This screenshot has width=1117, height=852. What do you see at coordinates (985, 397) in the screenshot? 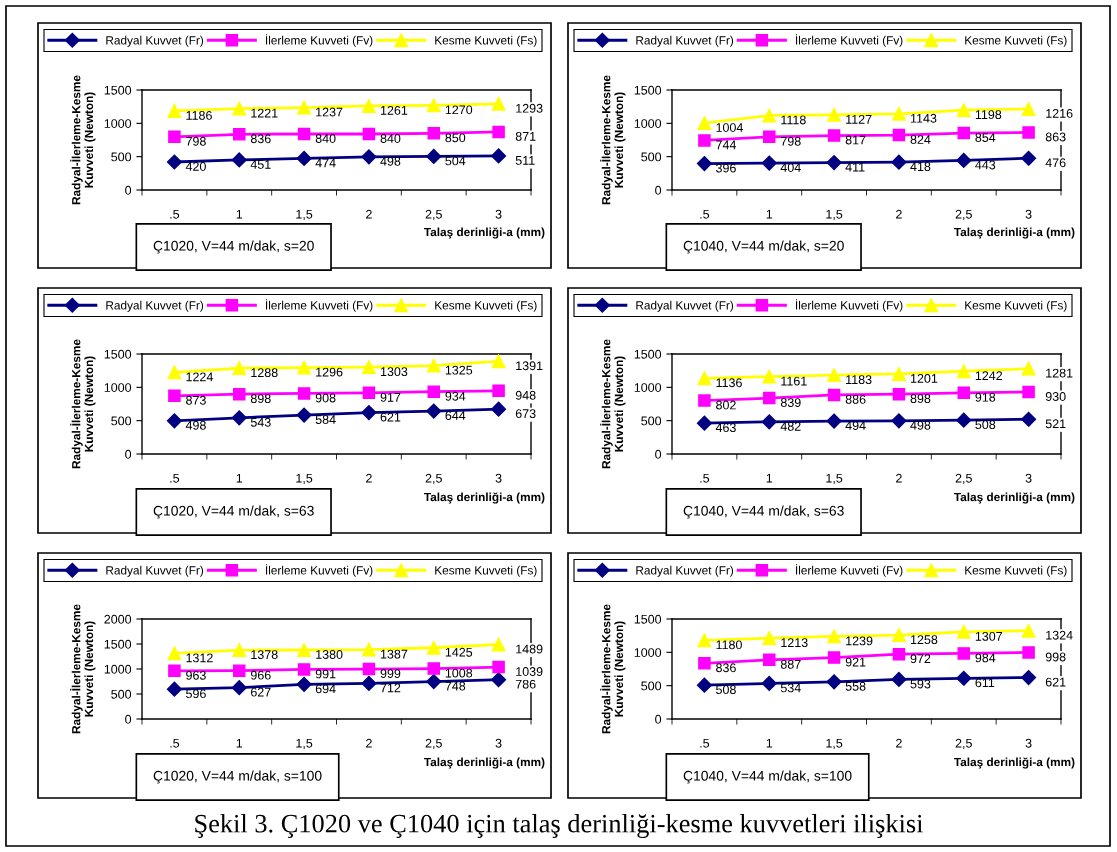
I see `data-label: 918` at bounding box center [985, 397].